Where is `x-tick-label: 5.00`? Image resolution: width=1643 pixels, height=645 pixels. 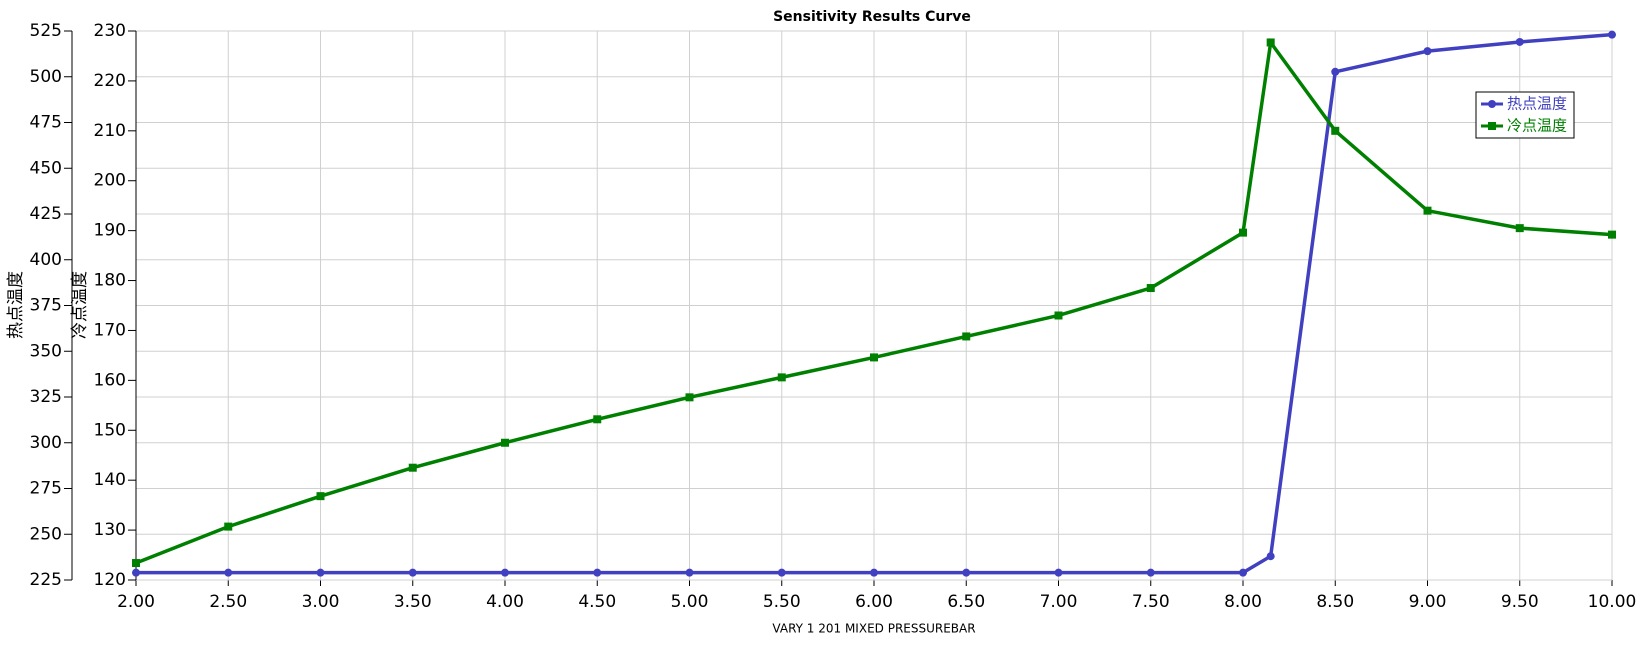 x-tick-label: 5.00 is located at coordinates (690, 602).